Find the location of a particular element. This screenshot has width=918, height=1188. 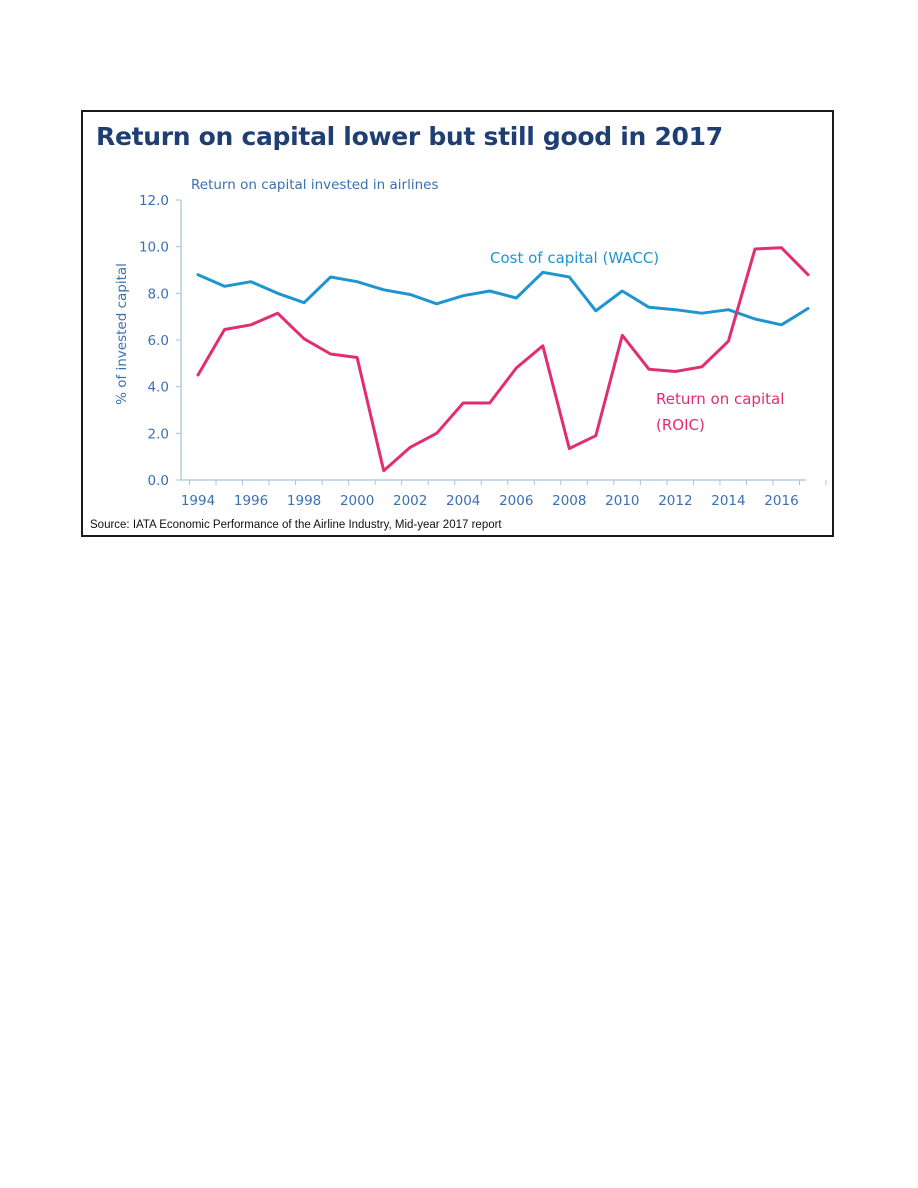

x-tick-label: 1994 is located at coordinates (198, 501).